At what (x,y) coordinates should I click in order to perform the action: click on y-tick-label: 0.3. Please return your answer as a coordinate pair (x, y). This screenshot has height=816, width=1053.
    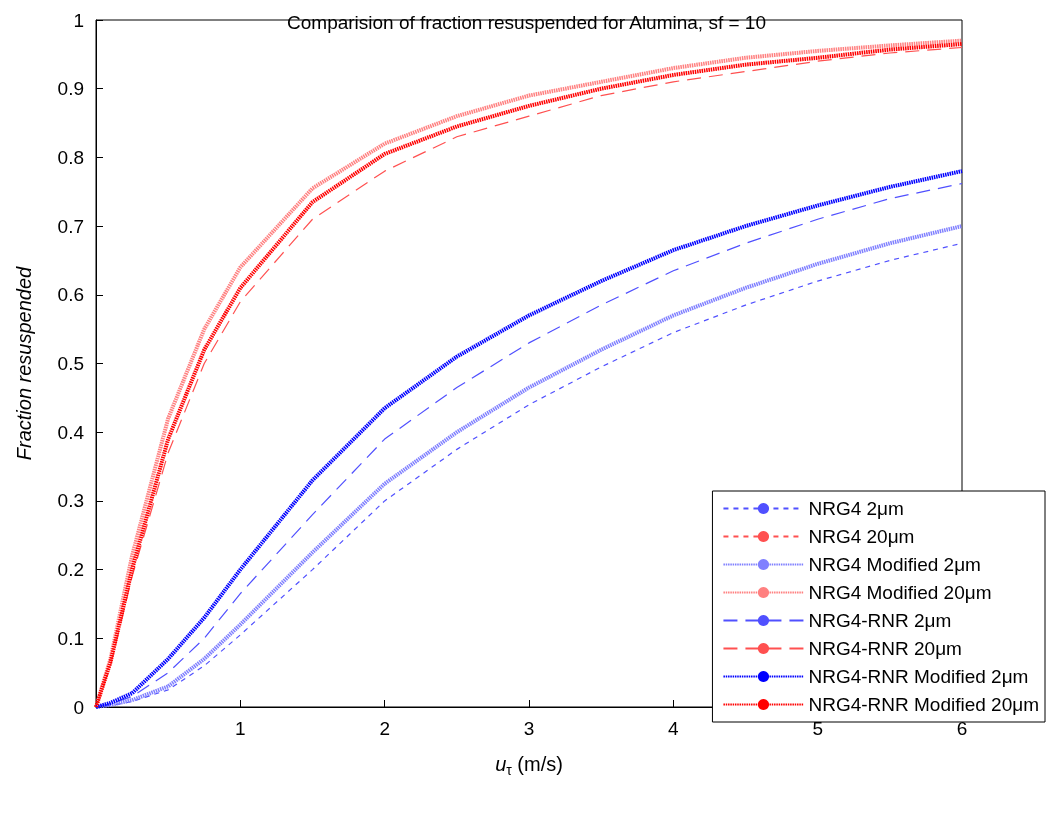
    Looking at the image, I should click on (70, 501).